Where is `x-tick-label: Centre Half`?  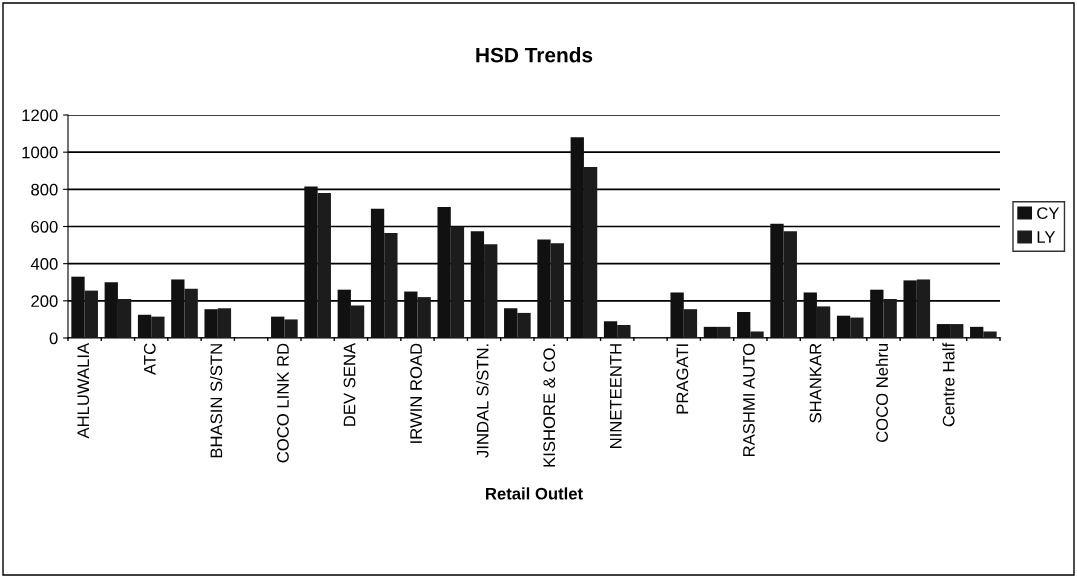 x-tick-label: Centre Half is located at coordinates (948, 384).